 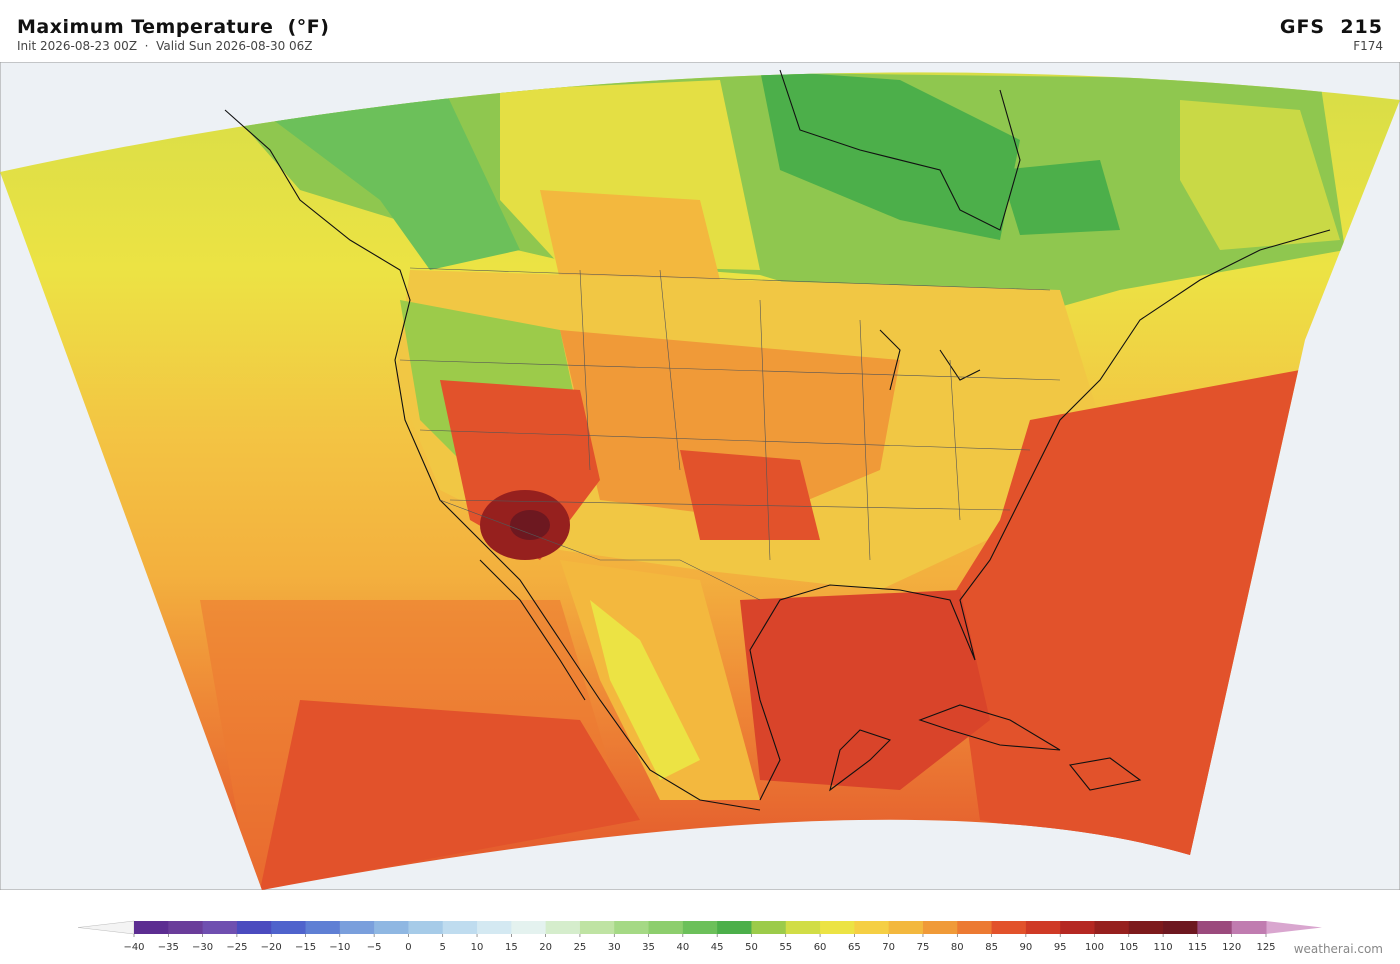 I want to click on colorbar-tick-label: 75, so click(x=923, y=947).